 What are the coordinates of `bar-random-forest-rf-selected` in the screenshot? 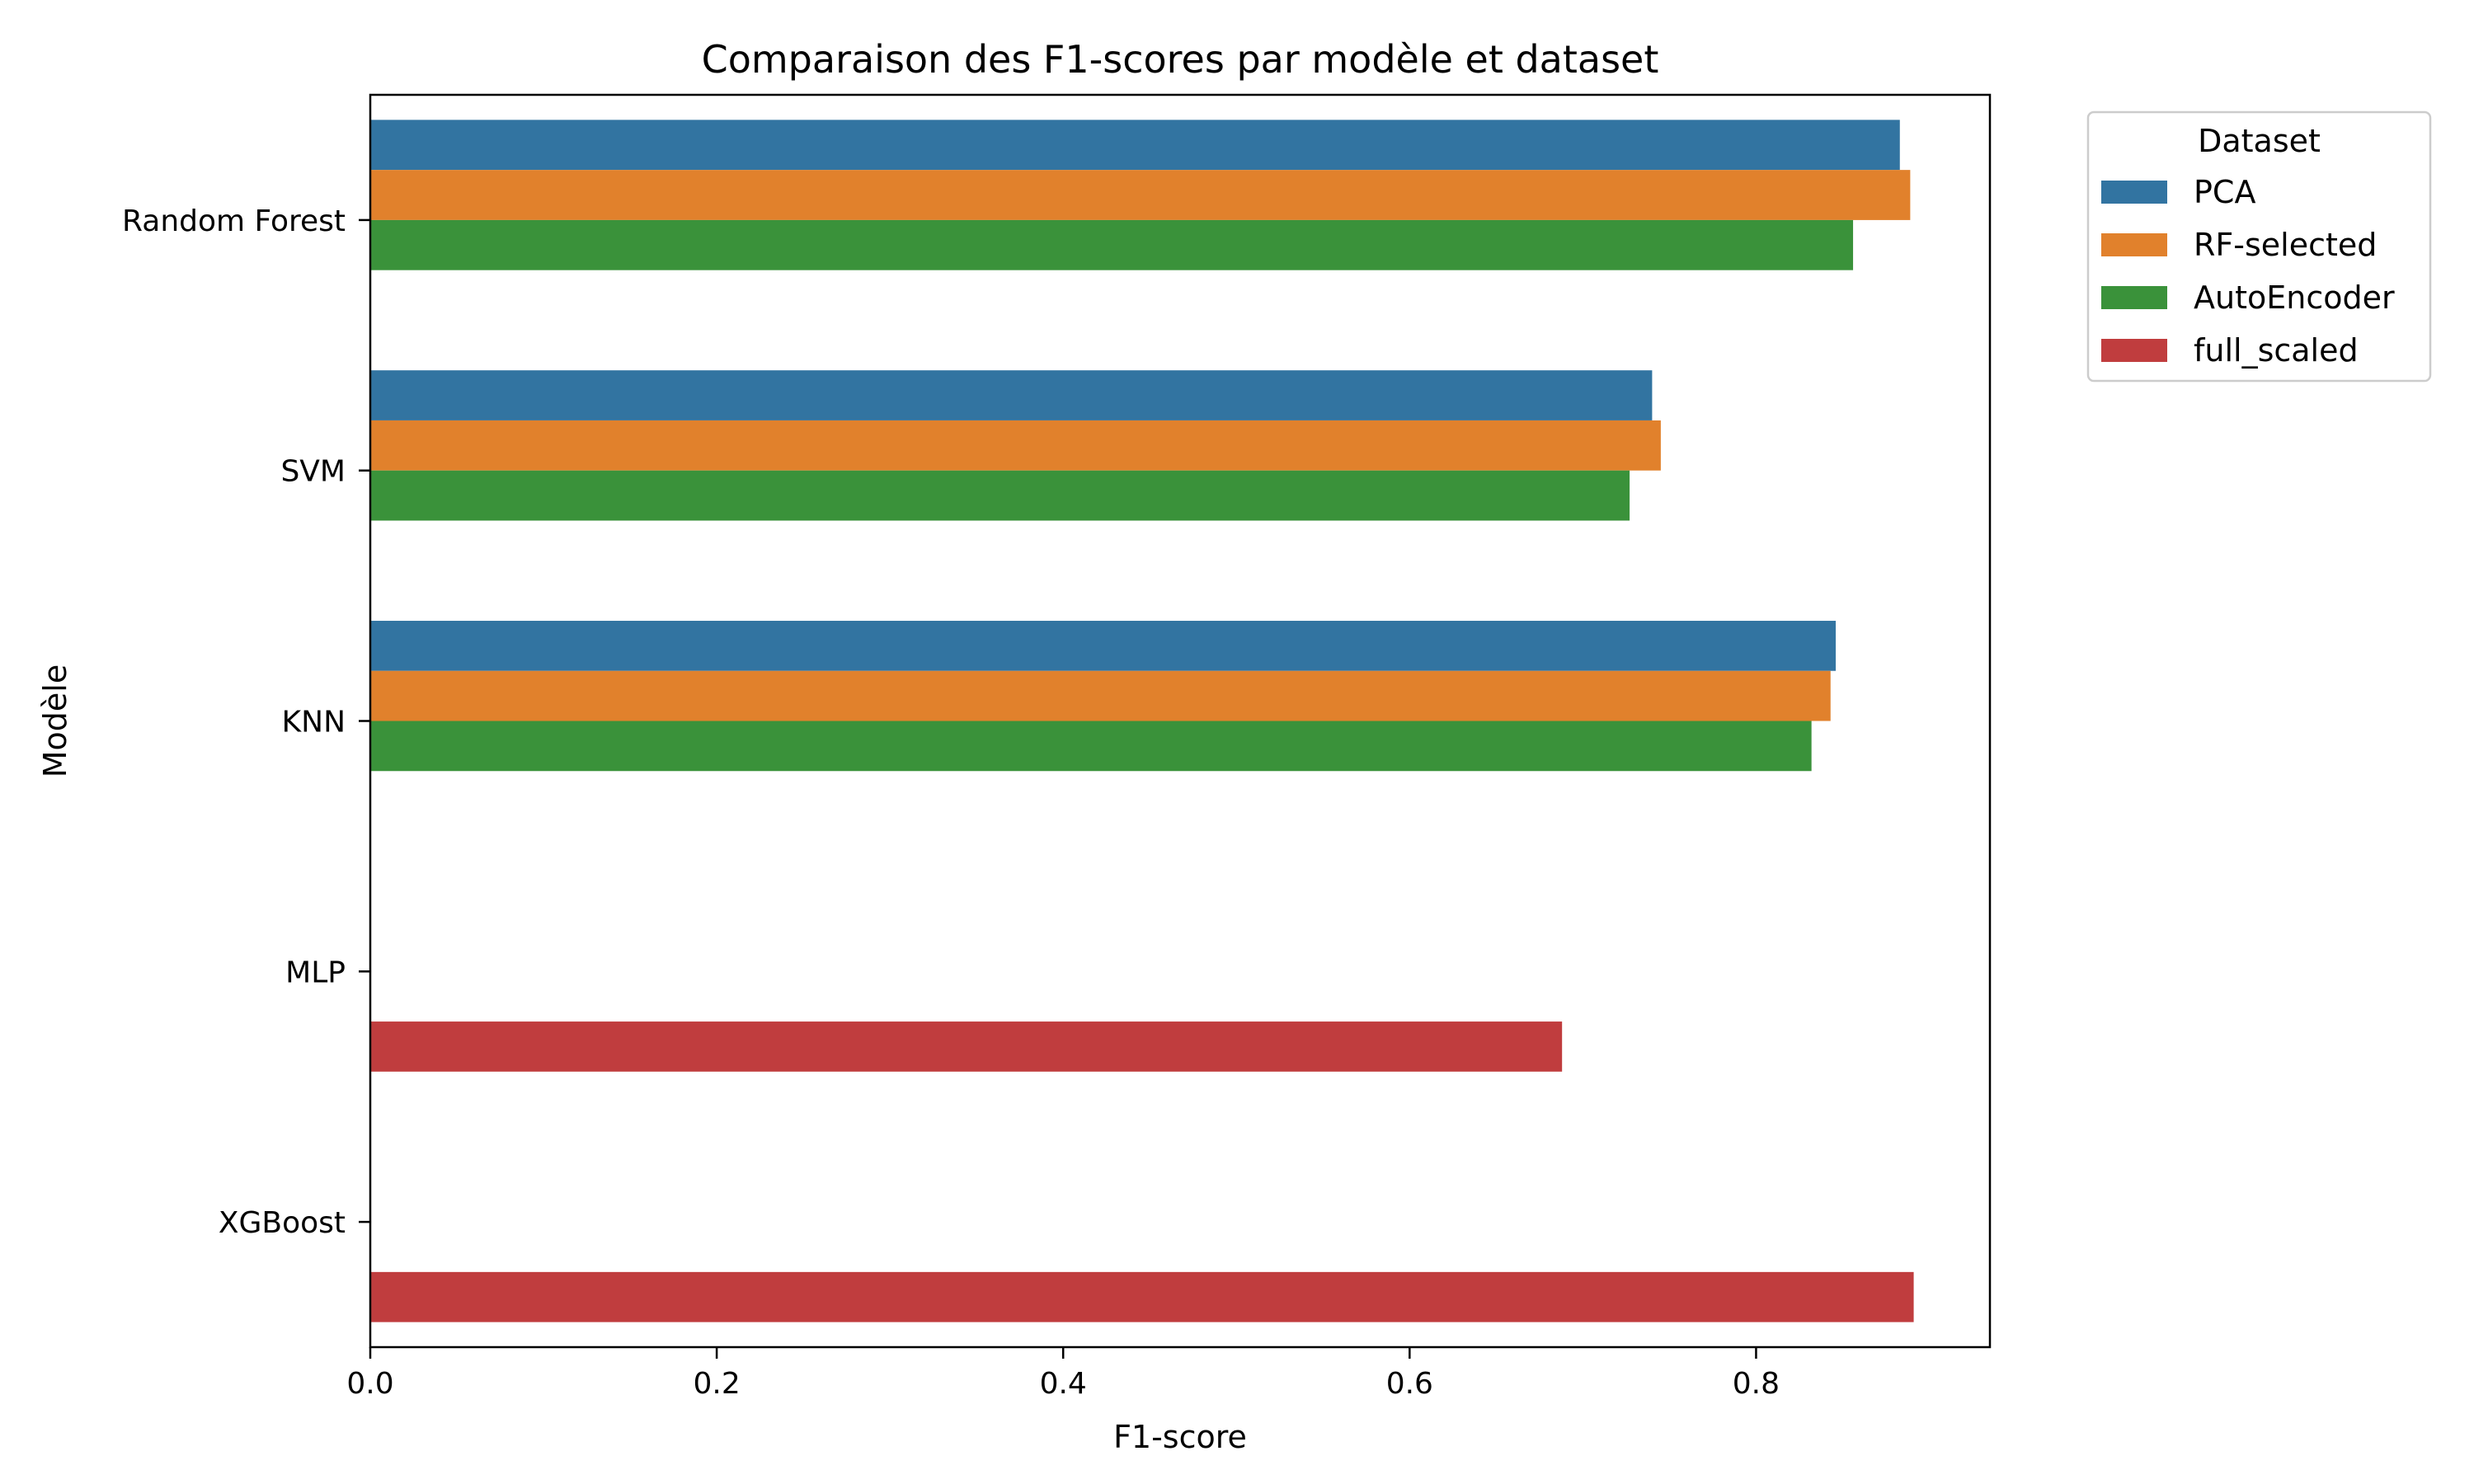 It's located at (1140, 195).